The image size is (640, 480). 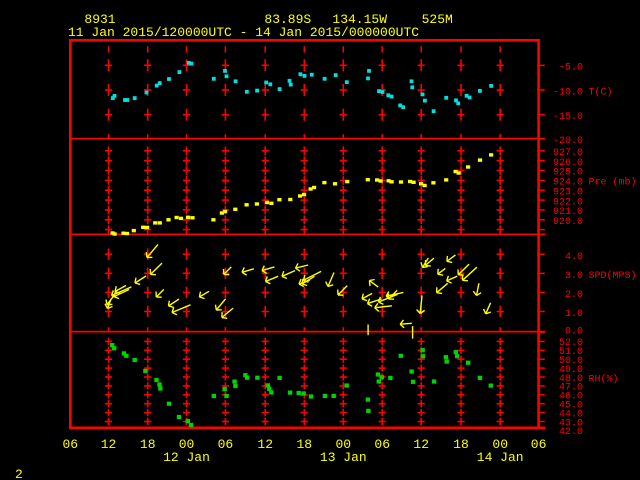 What do you see at coordinates (568, 163) in the screenshot?
I see `svg-text: 926.0` at bounding box center [568, 163].